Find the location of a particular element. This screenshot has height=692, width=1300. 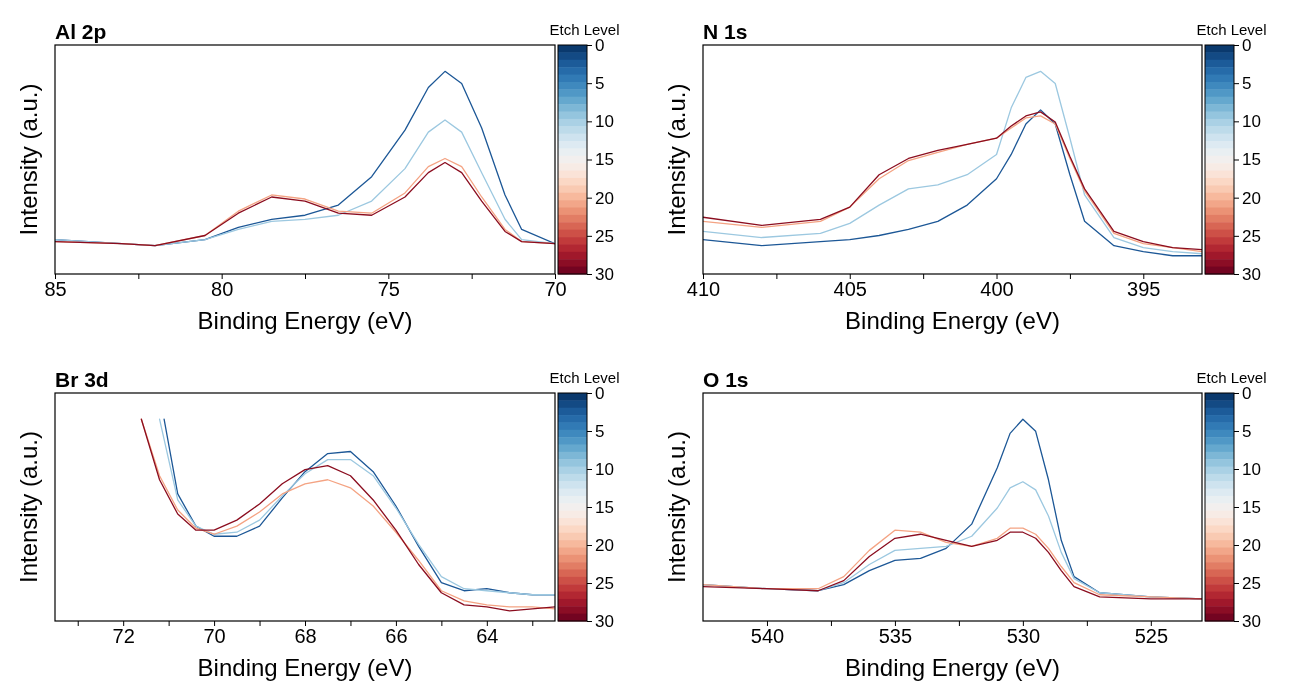

x-tick-label: 64 is located at coordinates (487, 636).